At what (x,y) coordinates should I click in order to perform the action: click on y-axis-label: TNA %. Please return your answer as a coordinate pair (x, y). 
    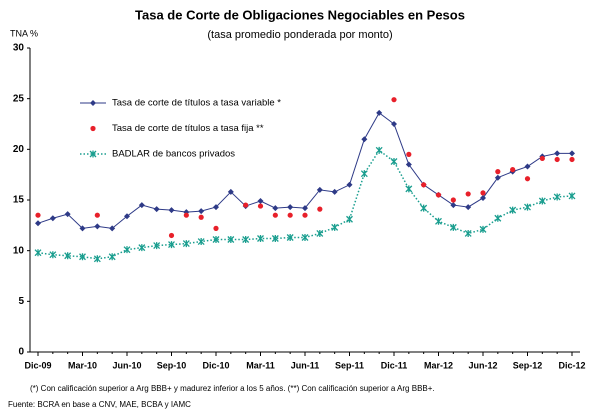
    Looking at the image, I should click on (24, 33).